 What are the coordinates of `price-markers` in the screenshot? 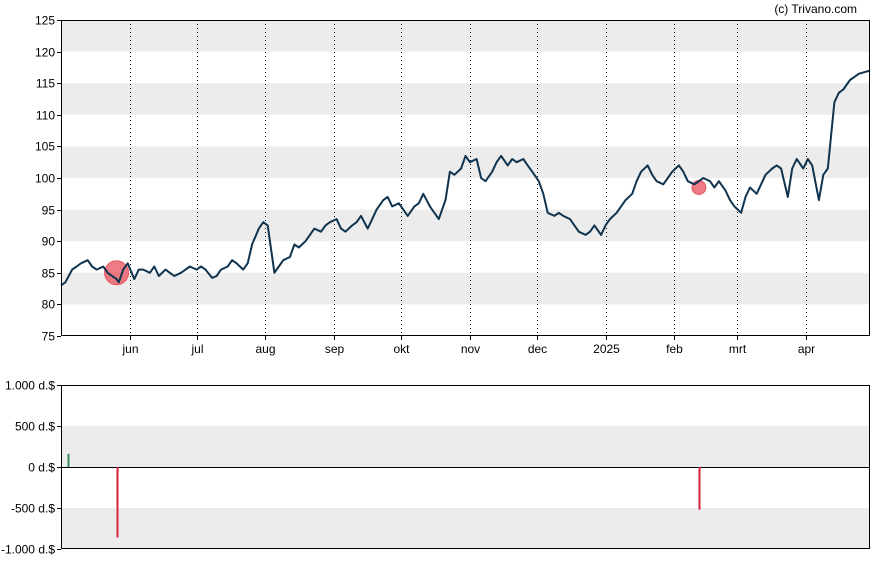 It's located at (405, 232).